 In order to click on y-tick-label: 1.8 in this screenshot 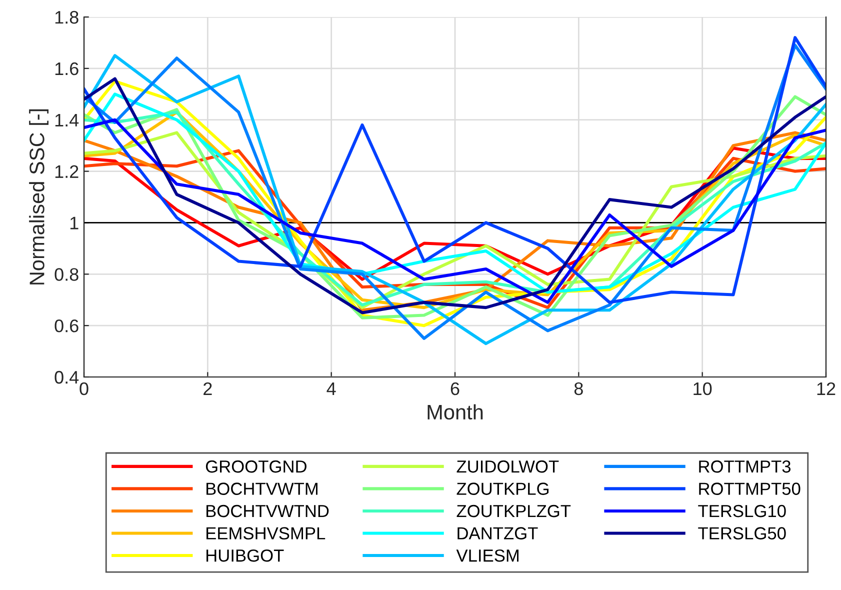, I will do `click(66, 17)`.